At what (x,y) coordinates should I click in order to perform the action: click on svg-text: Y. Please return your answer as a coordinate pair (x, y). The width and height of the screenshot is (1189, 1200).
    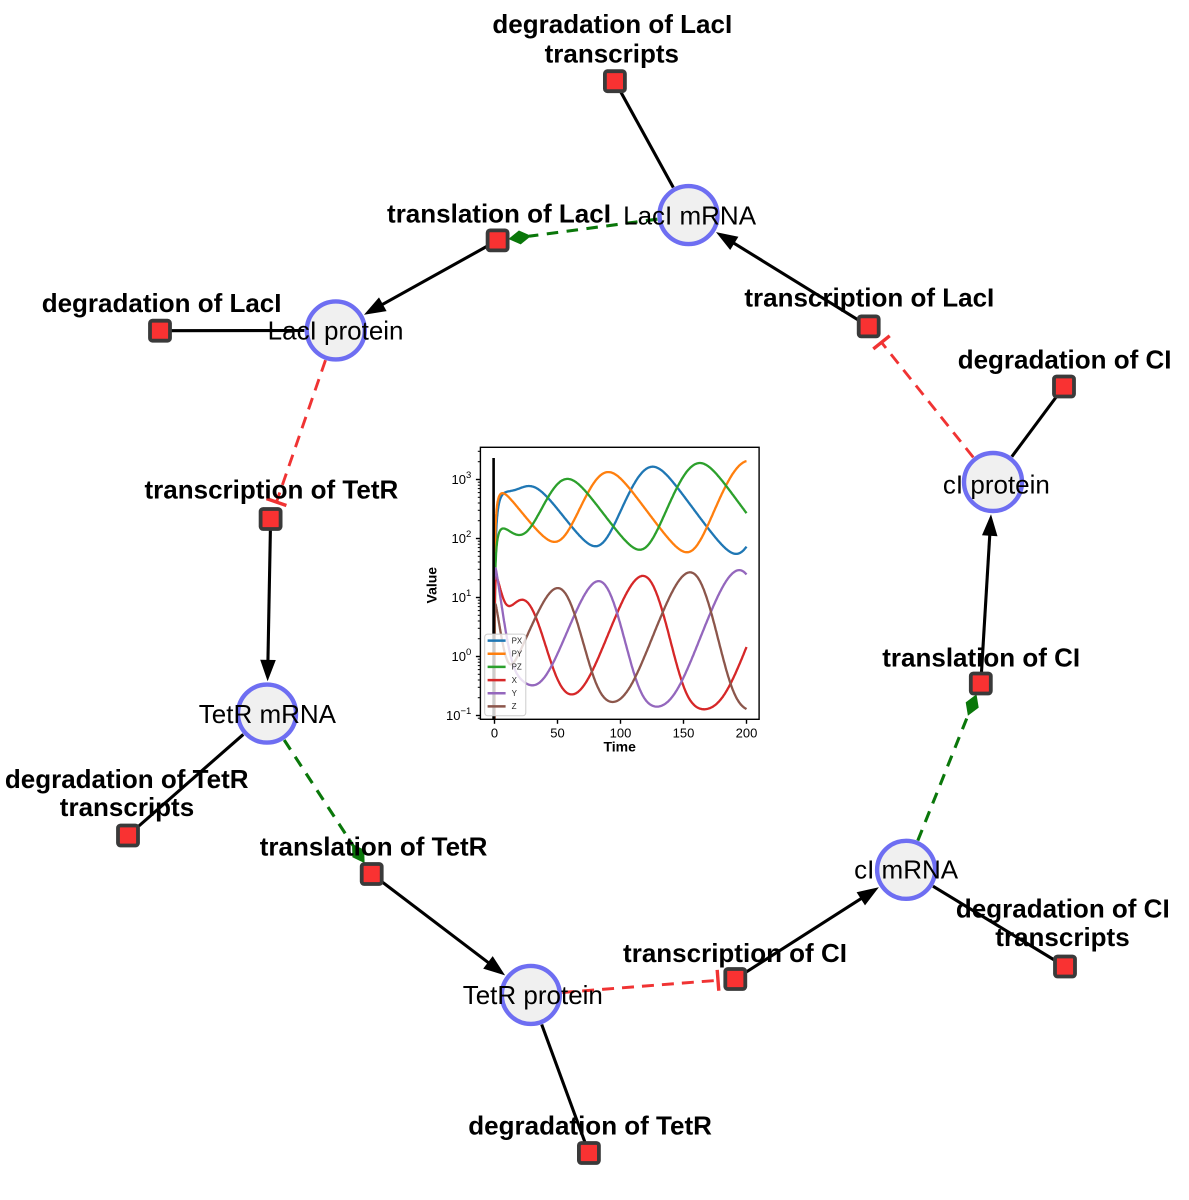
    Looking at the image, I should click on (515, 693).